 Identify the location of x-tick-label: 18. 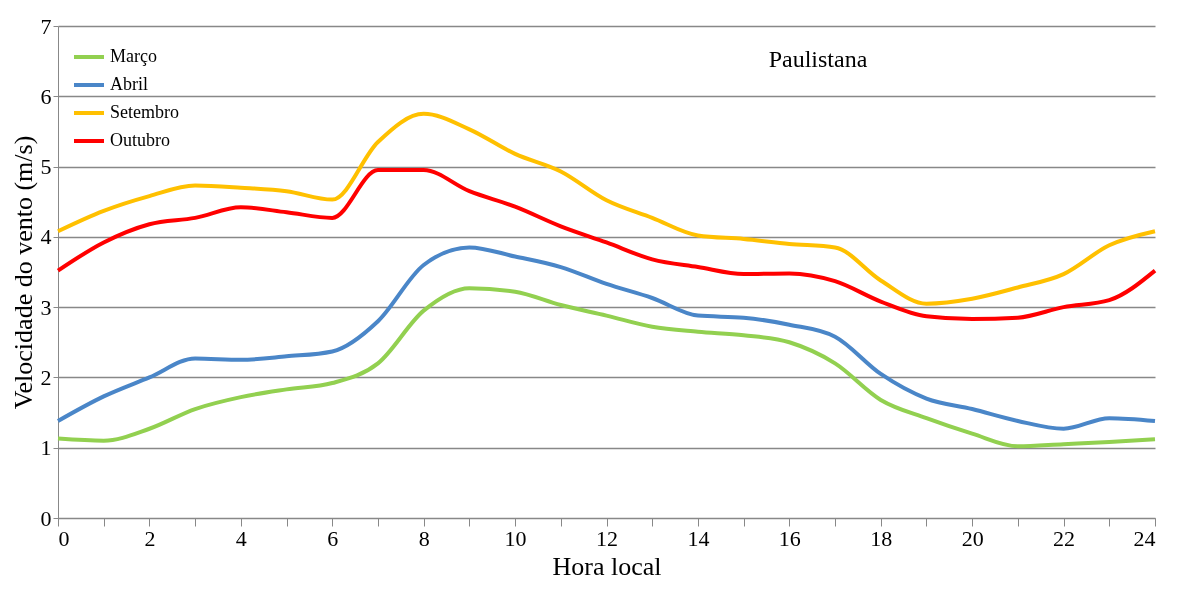
(881, 538).